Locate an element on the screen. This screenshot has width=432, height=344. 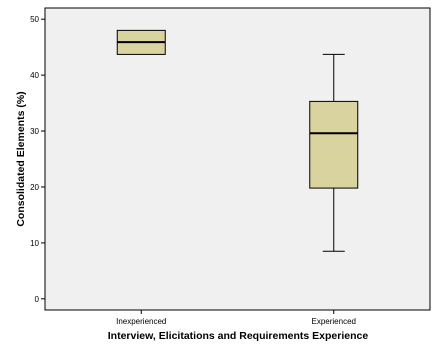
box-experienced is located at coordinates (334, 152).